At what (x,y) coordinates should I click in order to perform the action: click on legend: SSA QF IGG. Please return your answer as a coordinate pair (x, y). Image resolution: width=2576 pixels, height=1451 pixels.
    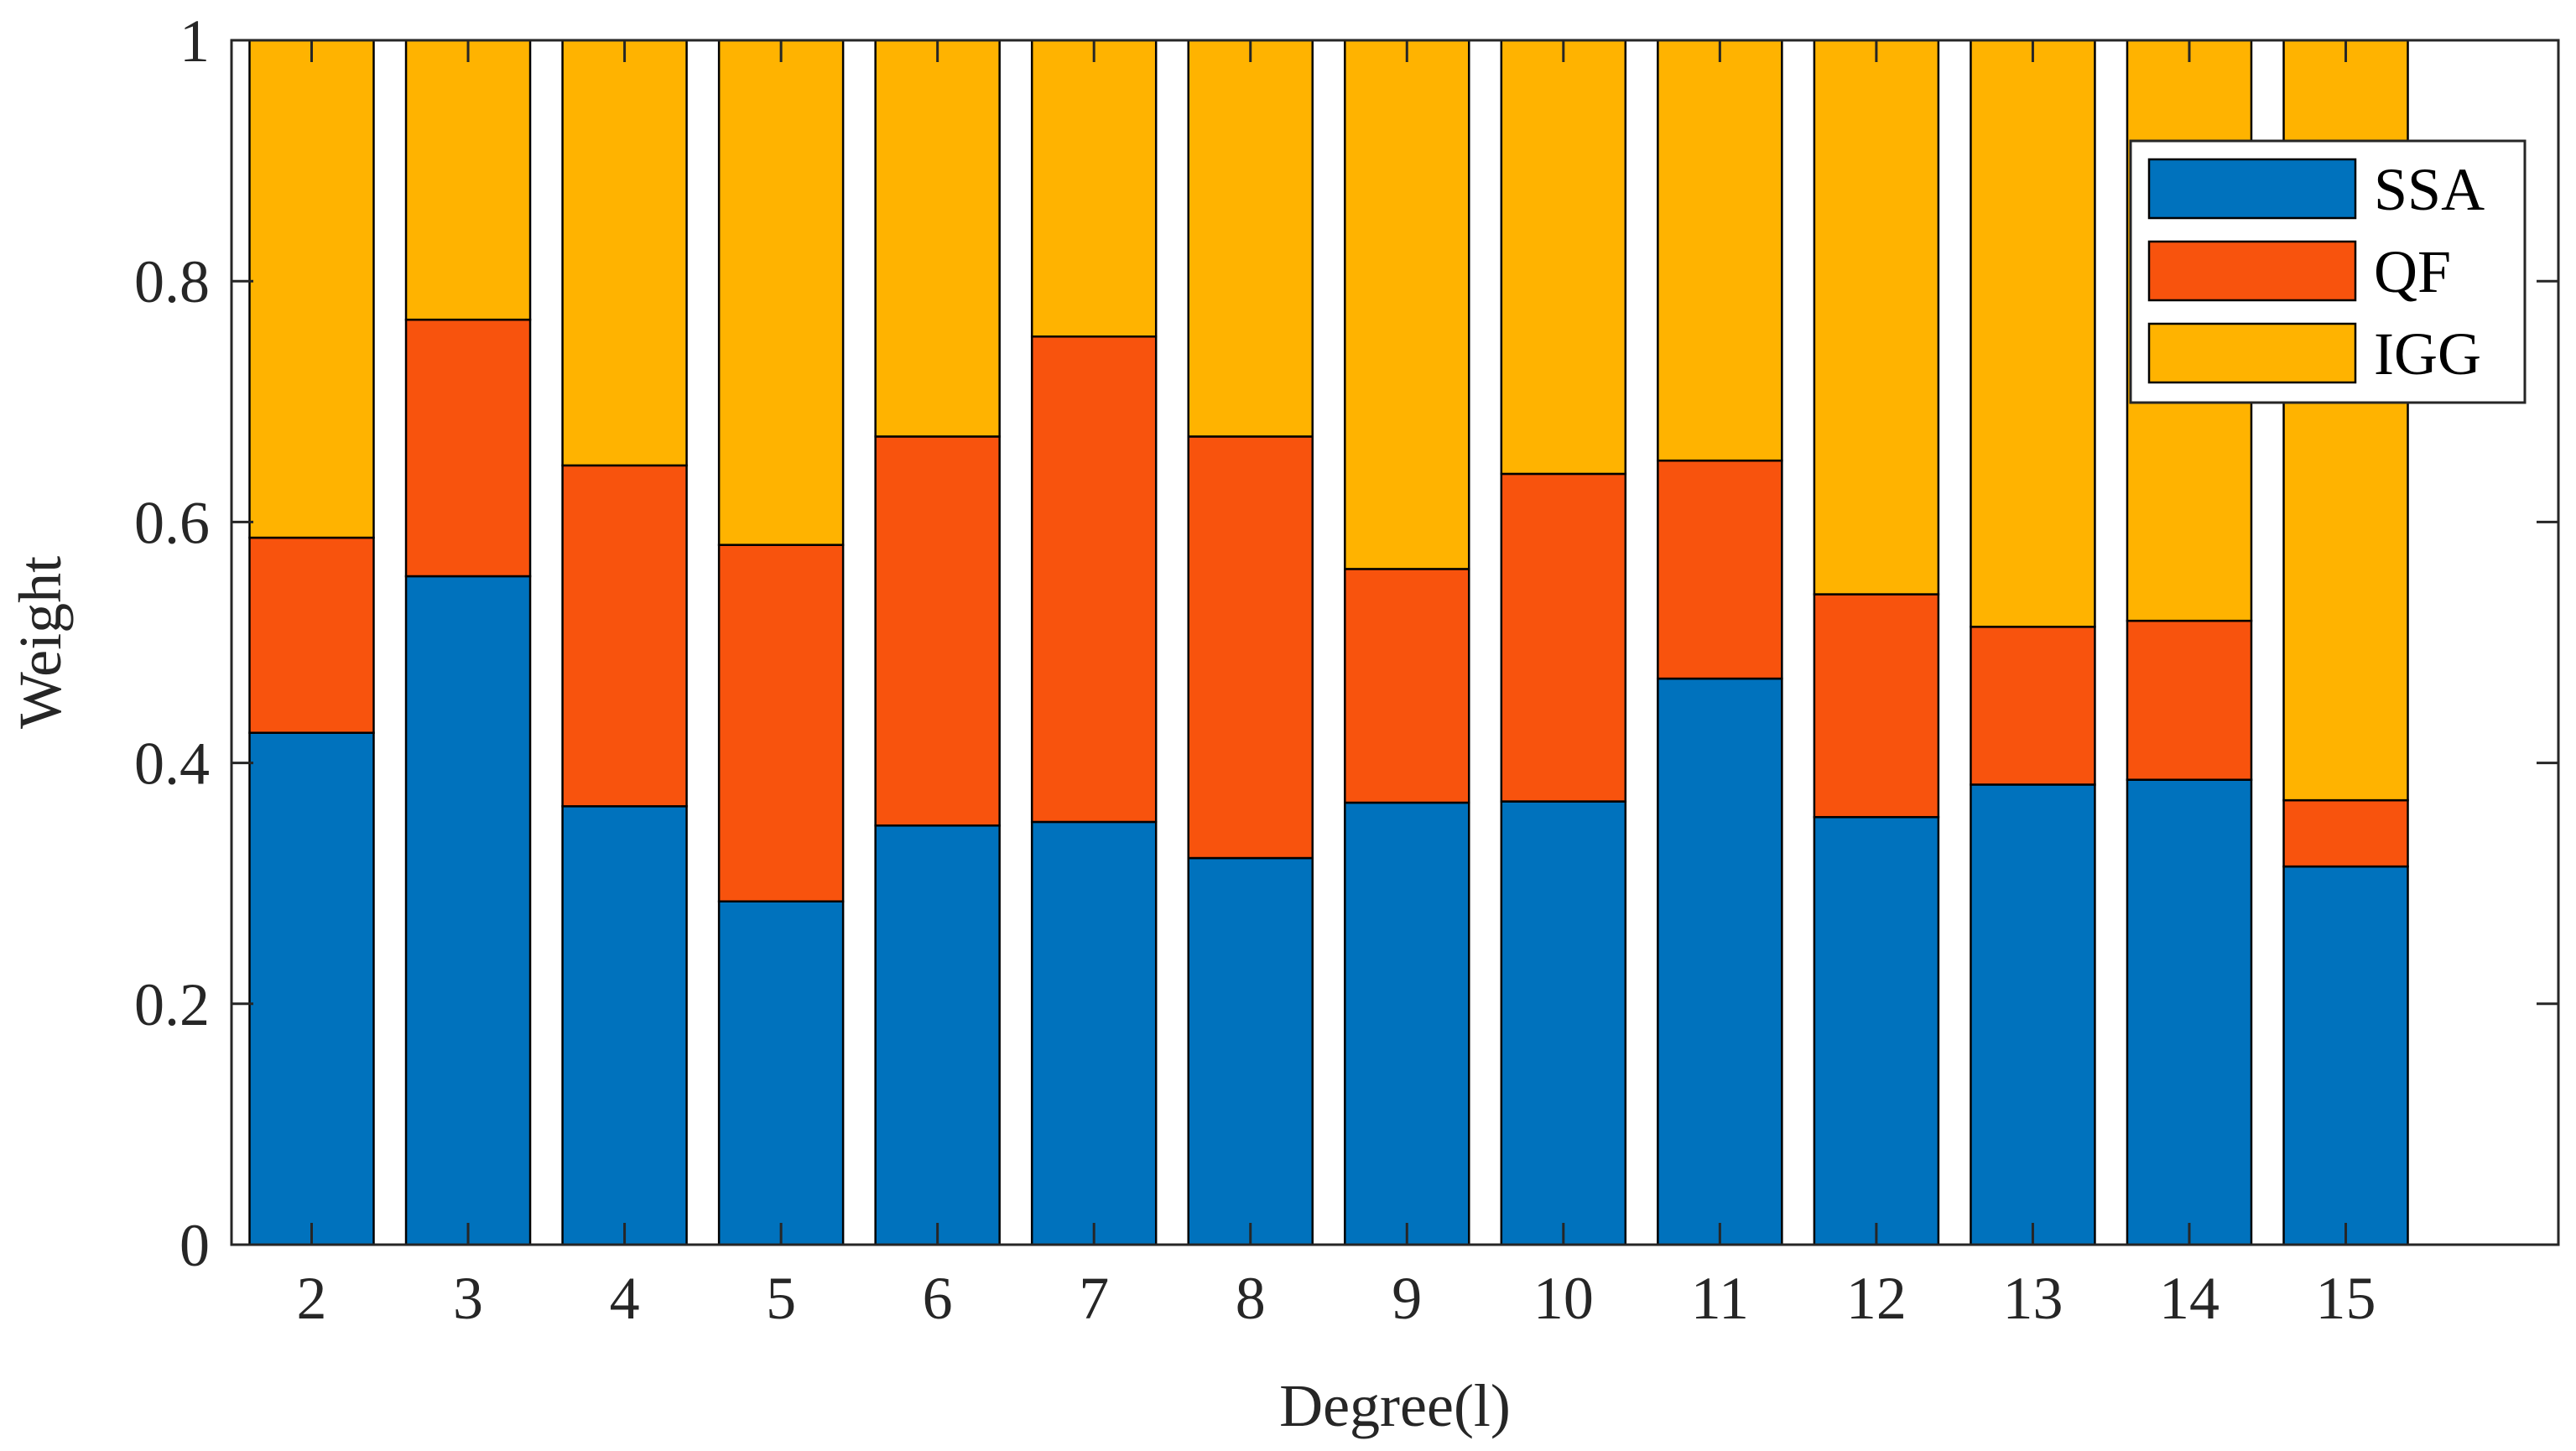
    Looking at the image, I should click on (2328, 271).